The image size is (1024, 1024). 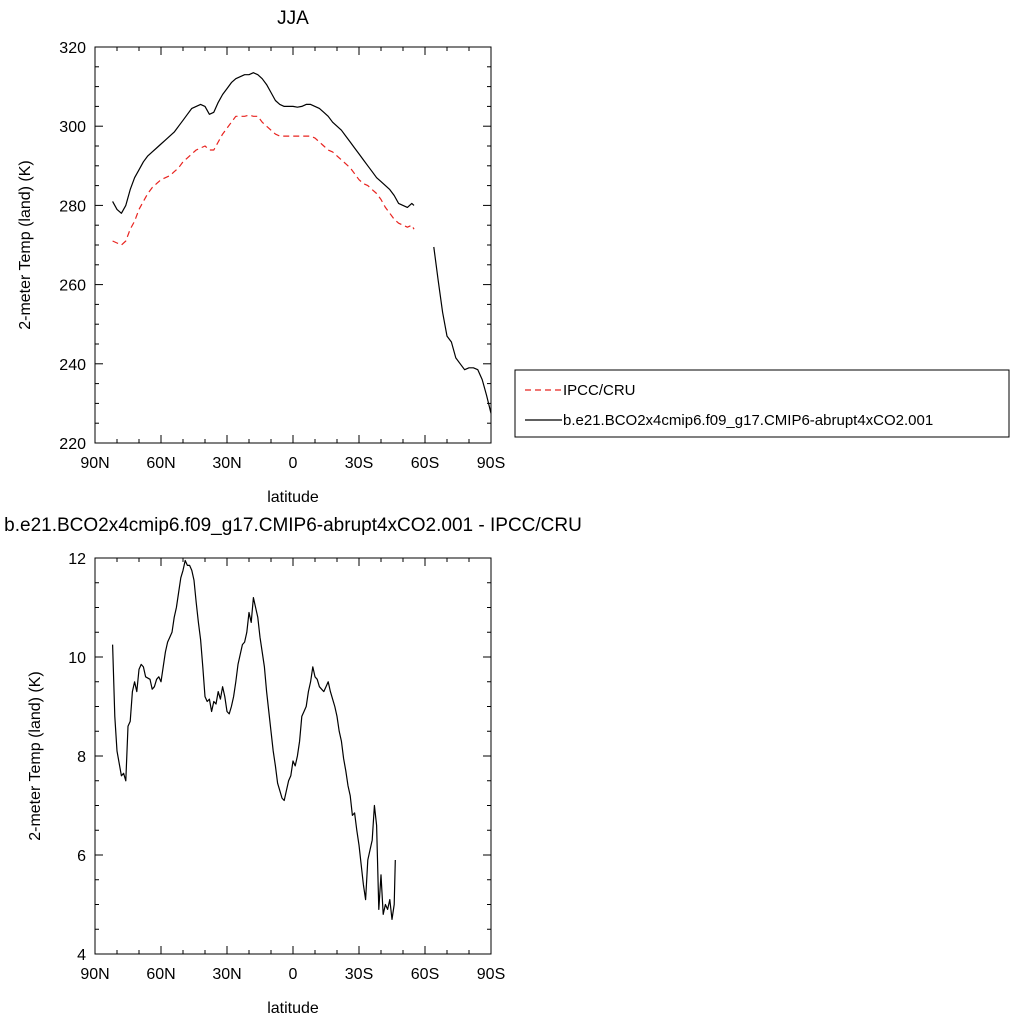 I want to click on top-x-tick-label: 90N, so click(x=94, y=463).